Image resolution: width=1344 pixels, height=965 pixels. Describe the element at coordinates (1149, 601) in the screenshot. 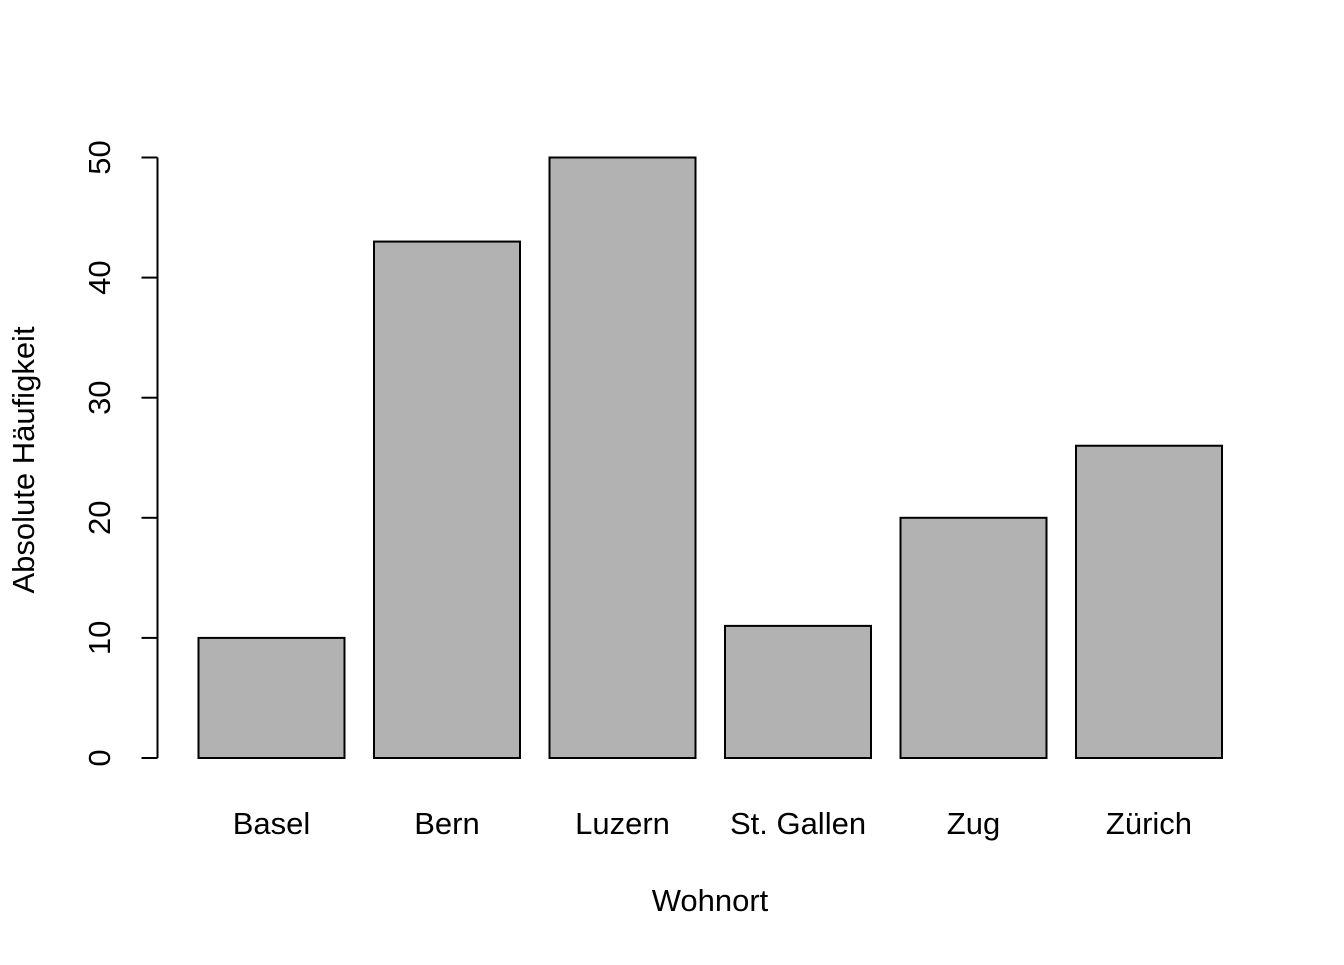

I see `bar-z-rich` at that location.